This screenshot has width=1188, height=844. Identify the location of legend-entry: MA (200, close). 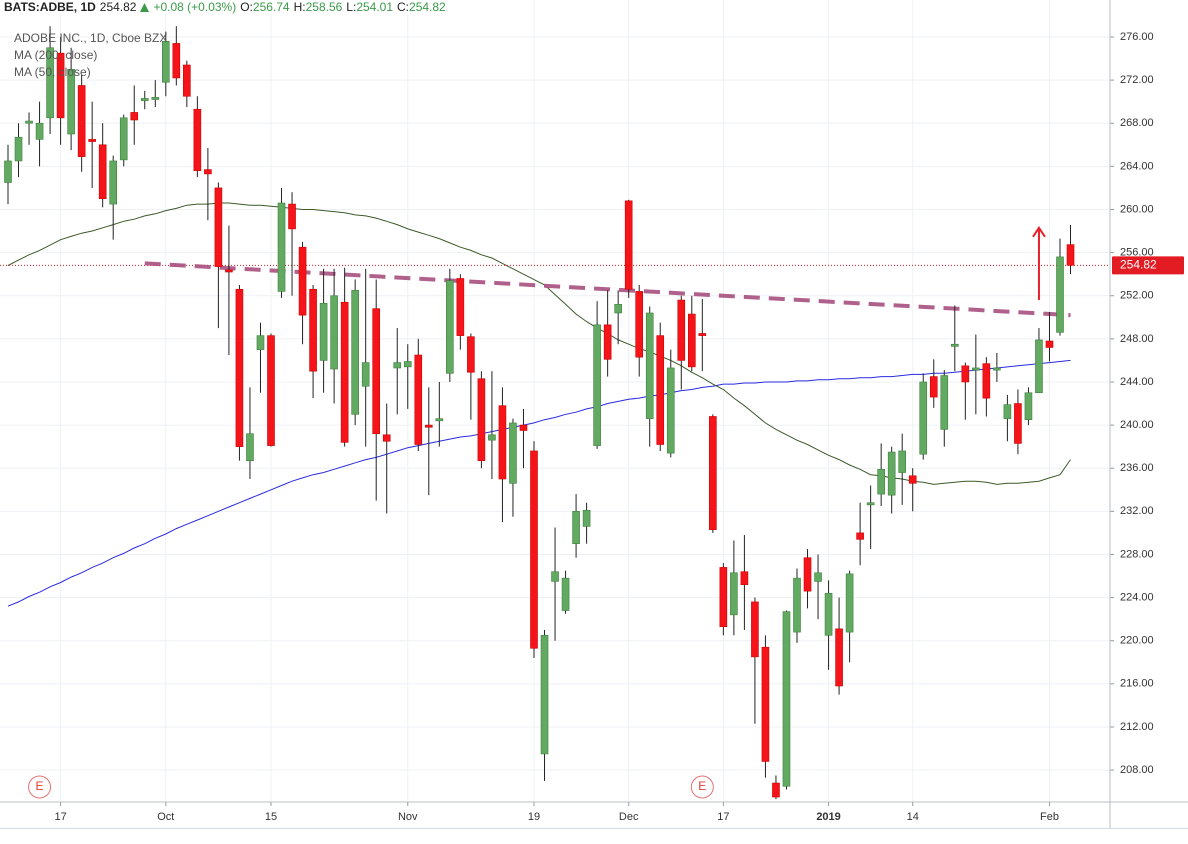
(56, 55).